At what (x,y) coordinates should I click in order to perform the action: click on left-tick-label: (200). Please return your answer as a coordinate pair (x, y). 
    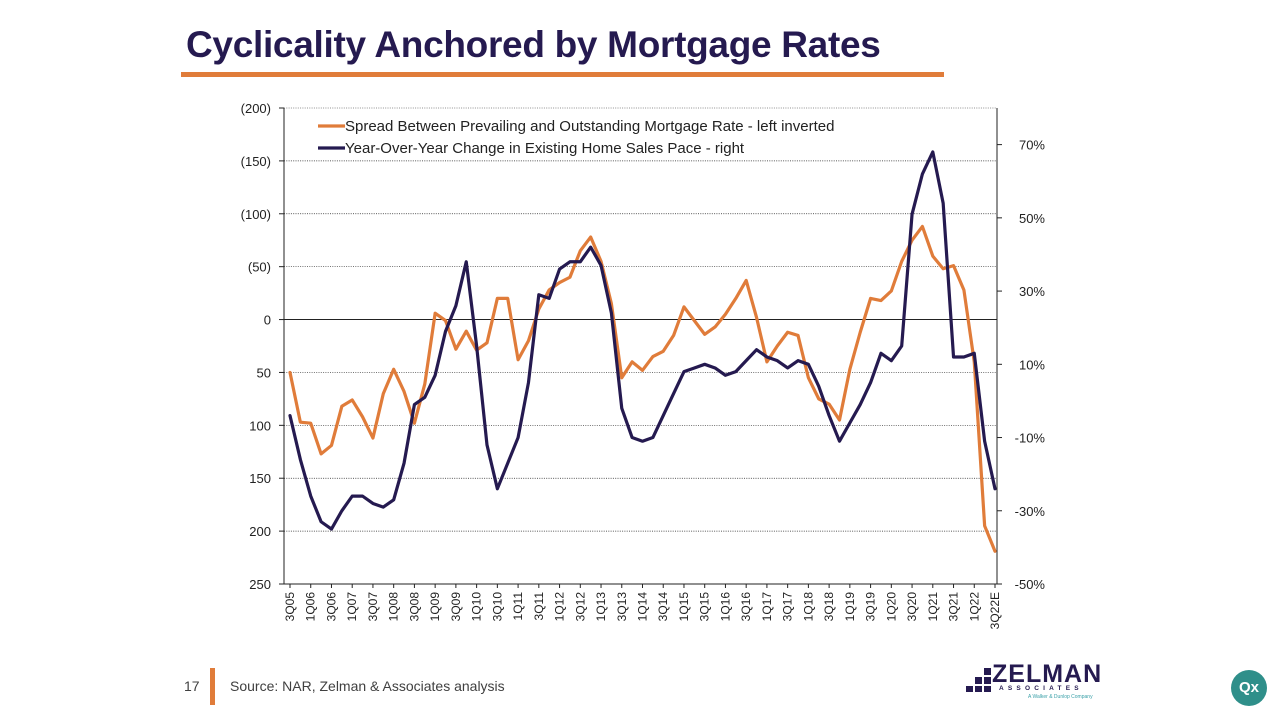
    Looking at the image, I should click on (256, 108).